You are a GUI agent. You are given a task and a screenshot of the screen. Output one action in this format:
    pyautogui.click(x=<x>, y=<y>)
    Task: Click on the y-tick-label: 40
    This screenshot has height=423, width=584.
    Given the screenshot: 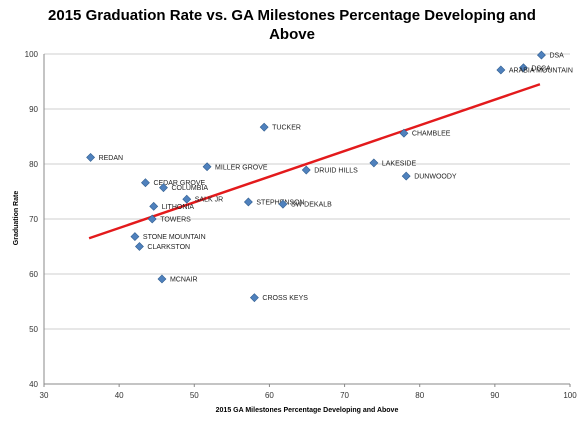 What is the action you would take?
    pyautogui.click(x=33, y=384)
    